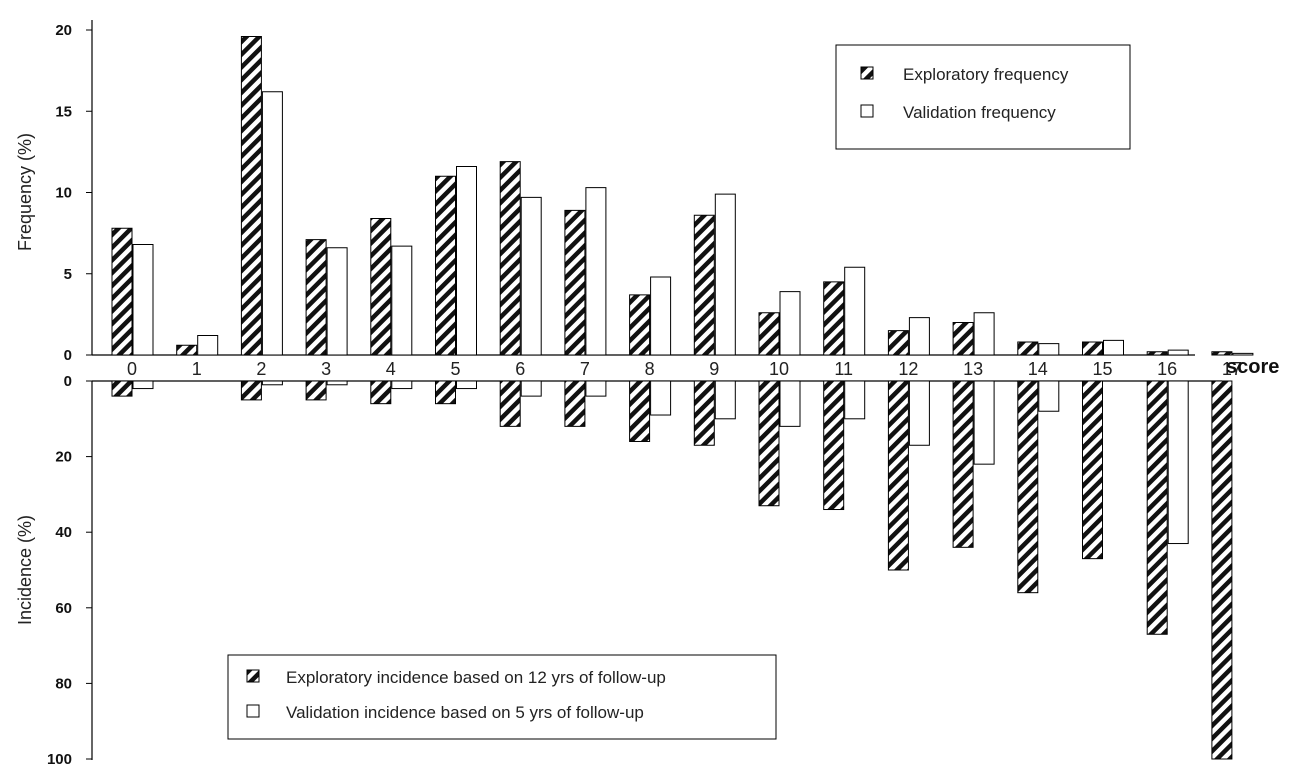  What do you see at coordinates (867, 111) in the screenshot?
I see `legend-swatch-validation-frequency` at bounding box center [867, 111].